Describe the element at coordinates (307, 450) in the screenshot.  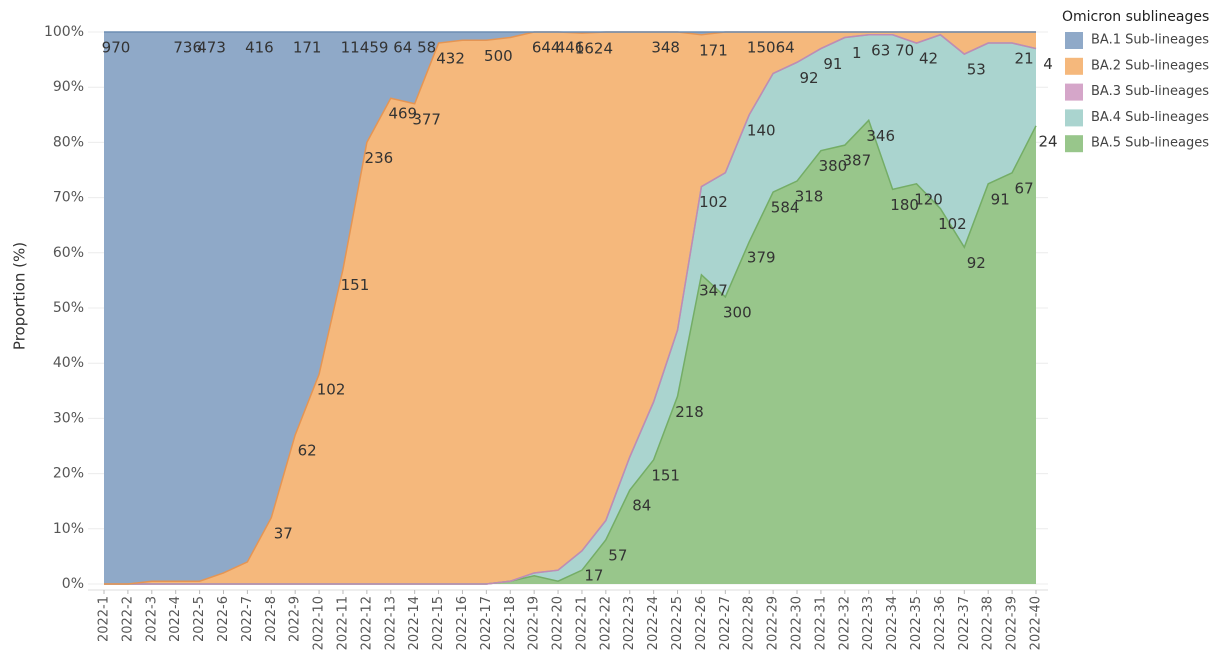
I see `count-label: 62` at that location.